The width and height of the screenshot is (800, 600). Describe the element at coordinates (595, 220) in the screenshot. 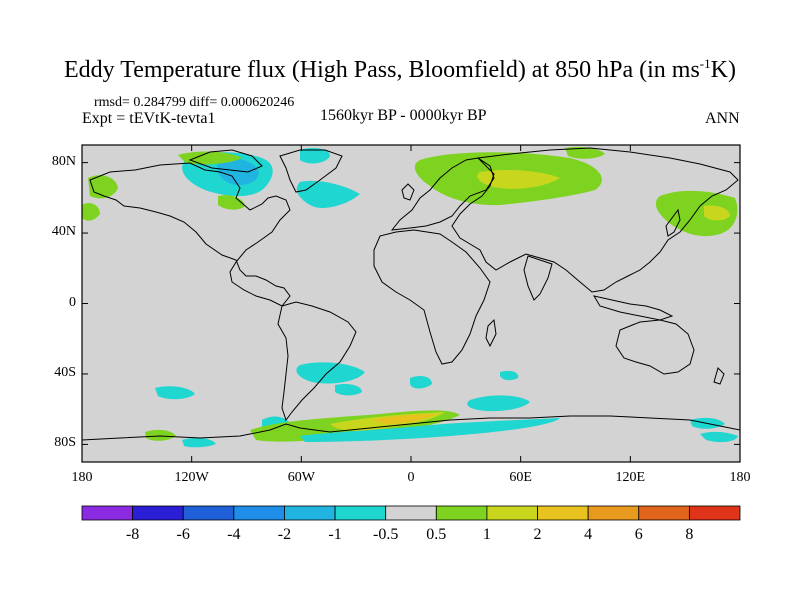

I see `coast-asia` at that location.